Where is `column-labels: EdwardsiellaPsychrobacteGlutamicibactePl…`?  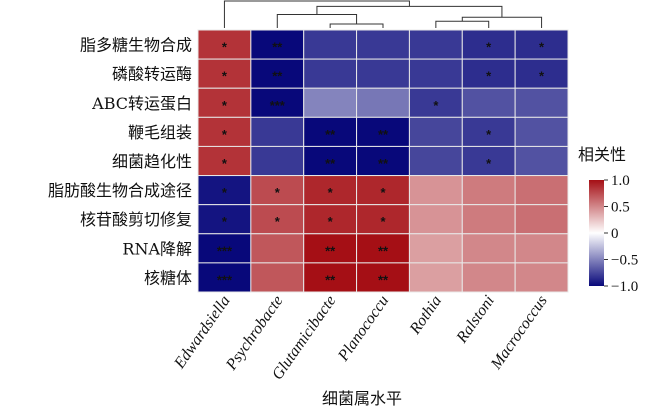 column-labels: EdwardsiellaPsychrobacteGlutamicibactePl… is located at coordinates (361, 338).